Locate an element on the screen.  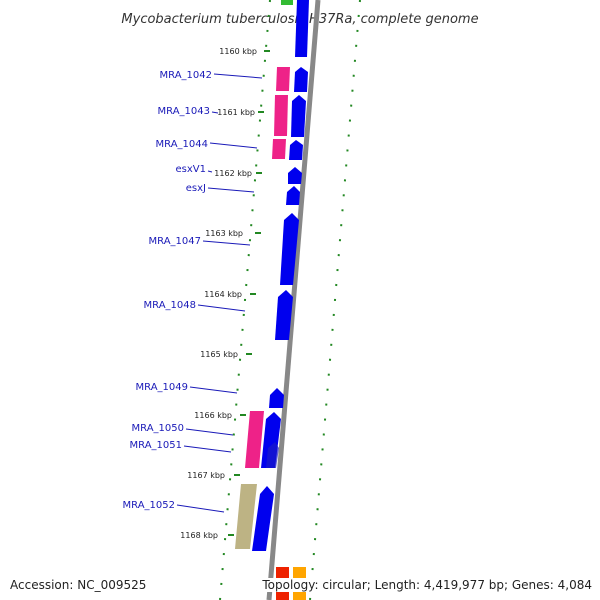
gene-mra-1042-reverse is located at coordinates (283, 79).